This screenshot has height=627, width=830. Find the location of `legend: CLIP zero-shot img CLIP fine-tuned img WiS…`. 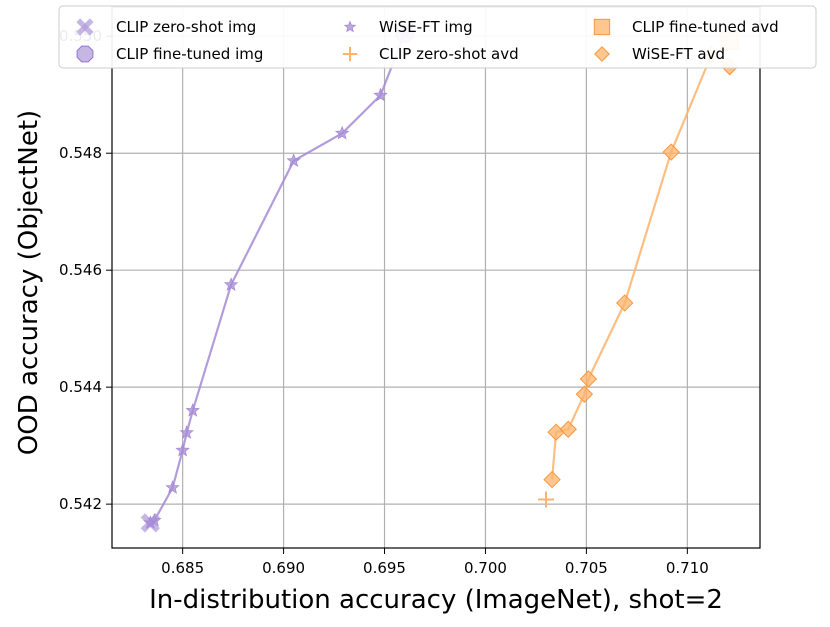

legend: CLIP zero-shot img CLIP fine-tuned img WiS… is located at coordinates (437, 37).